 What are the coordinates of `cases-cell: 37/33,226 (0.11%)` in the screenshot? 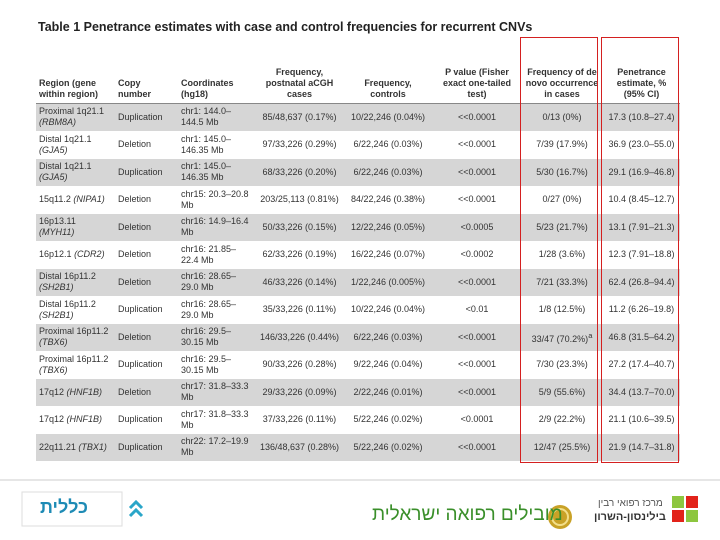 It's located at (299, 420).